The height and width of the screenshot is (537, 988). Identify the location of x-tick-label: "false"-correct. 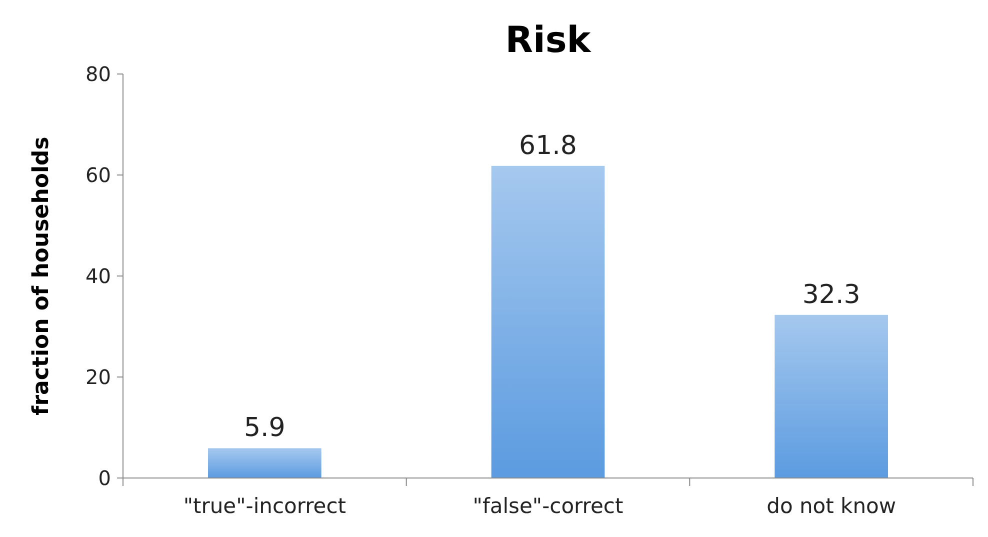
(548, 506).